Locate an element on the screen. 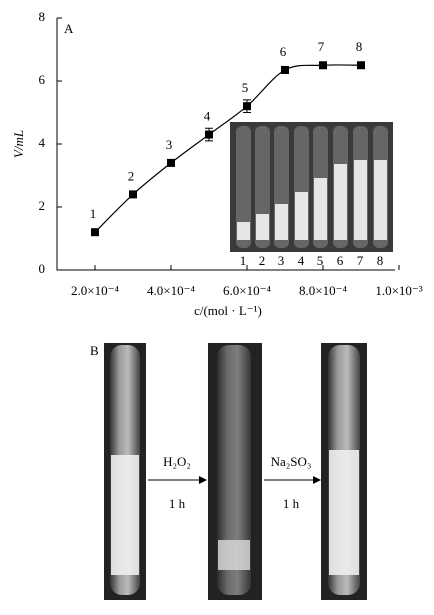 The image size is (434, 615). inset-tube is located at coordinates (243, 187).